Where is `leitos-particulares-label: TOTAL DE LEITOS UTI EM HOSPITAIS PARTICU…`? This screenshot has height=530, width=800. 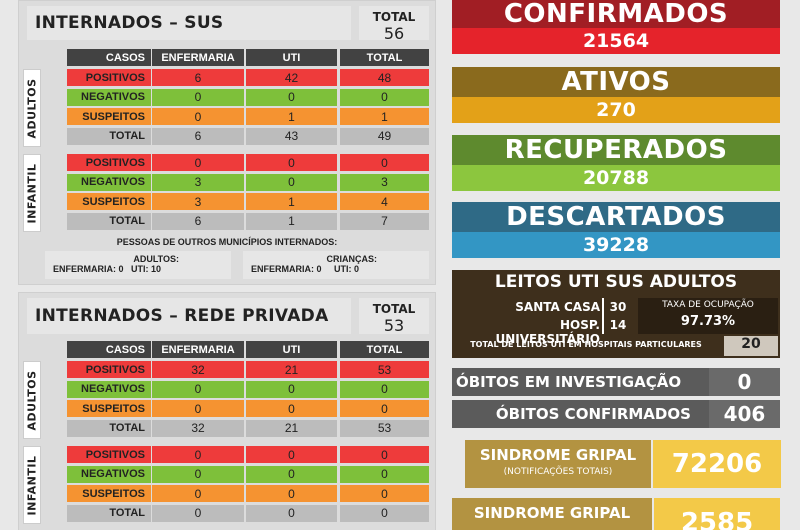
leitos-particulares-label: TOTAL DE LEITOS UTI EM HOSPITAIS PARTICU… is located at coordinates (586, 344).